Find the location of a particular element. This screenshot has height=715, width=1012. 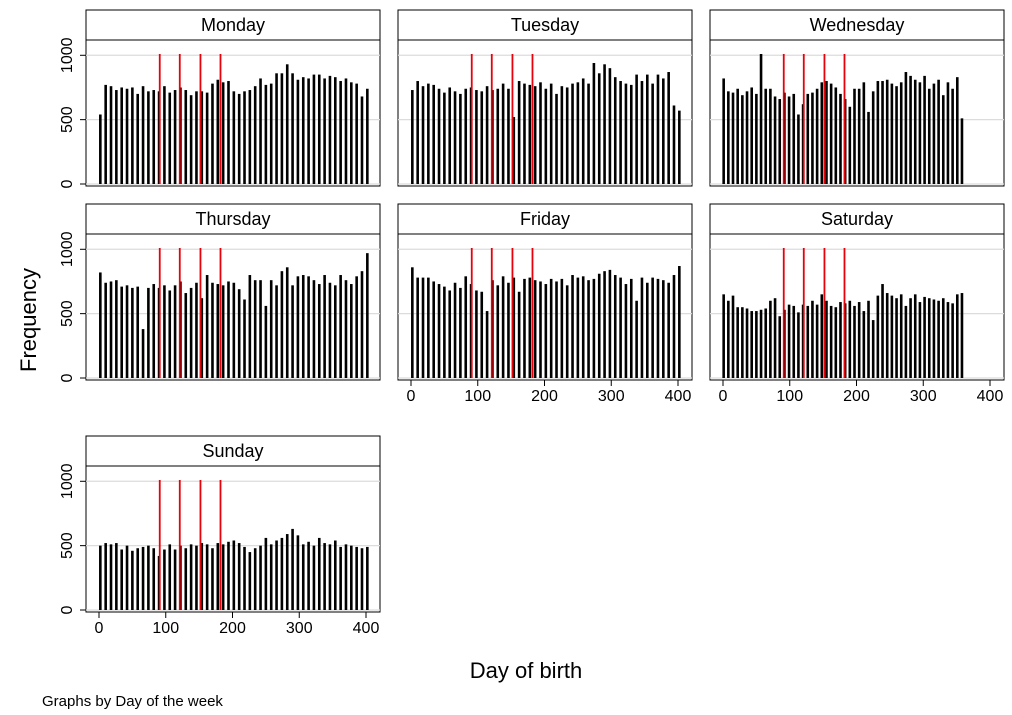

panel-title: Tuesday is located at coordinates (545, 25).